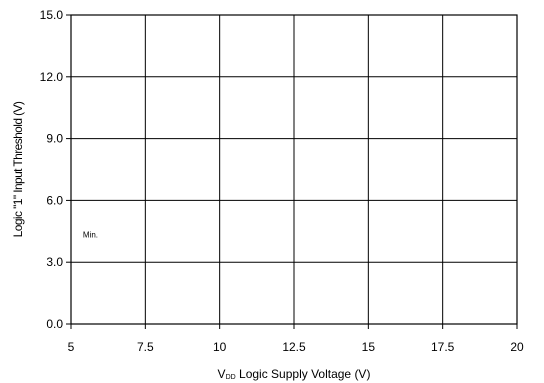 The image size is (544, 383). Describe the element at coordinates (18, 169) in the screenshot. I see `y-axis-label: Logic "1" Input Threshold (V)` at that location.